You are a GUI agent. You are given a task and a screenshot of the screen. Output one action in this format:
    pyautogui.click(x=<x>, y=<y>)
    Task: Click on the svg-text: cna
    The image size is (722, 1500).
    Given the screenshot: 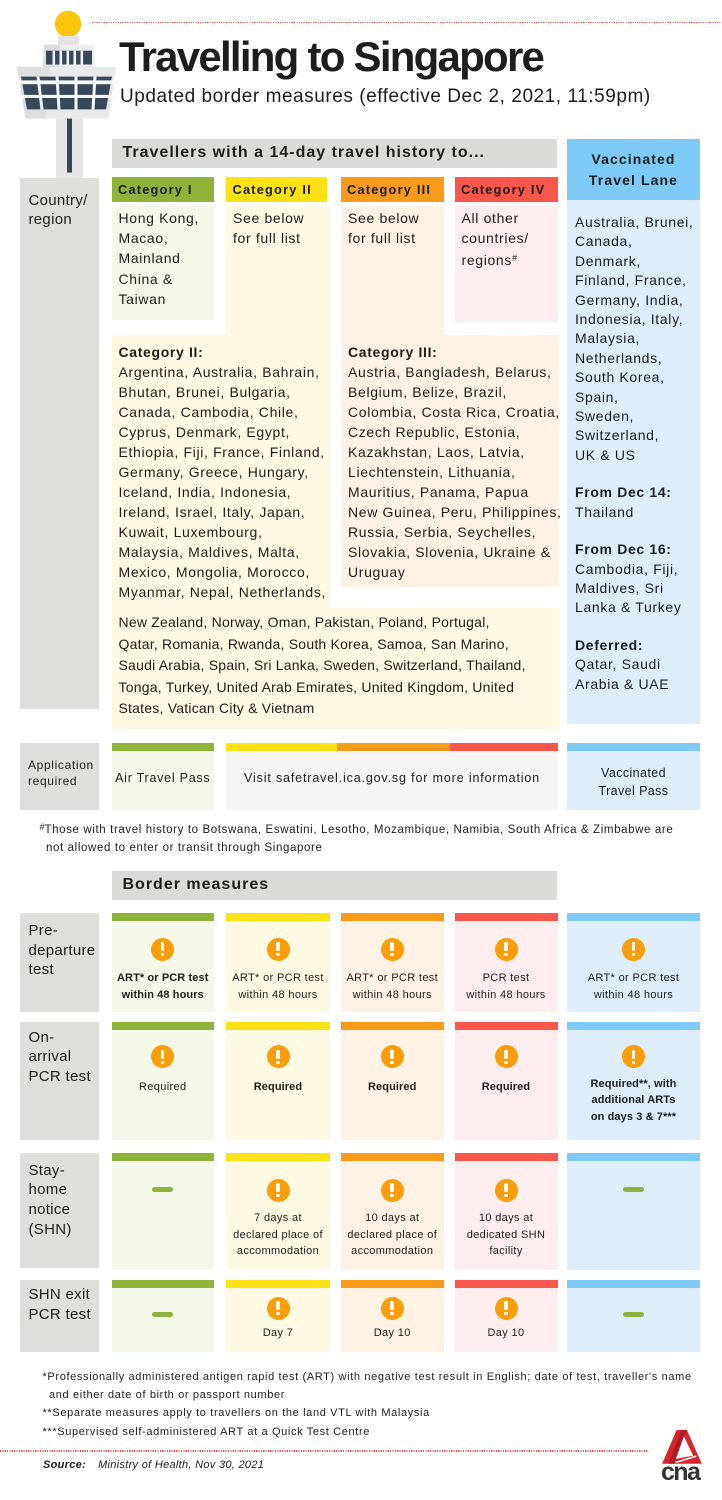 What is the action you would take?
    pyautogui.click(x=681, y=1471)
    